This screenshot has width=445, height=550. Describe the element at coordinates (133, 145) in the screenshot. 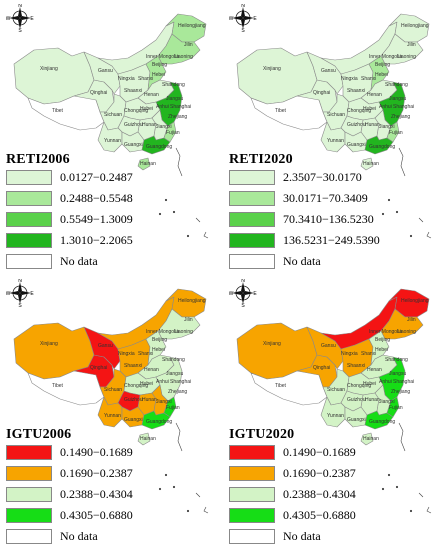

I see `label-guangxi: Guangxi` at that location.